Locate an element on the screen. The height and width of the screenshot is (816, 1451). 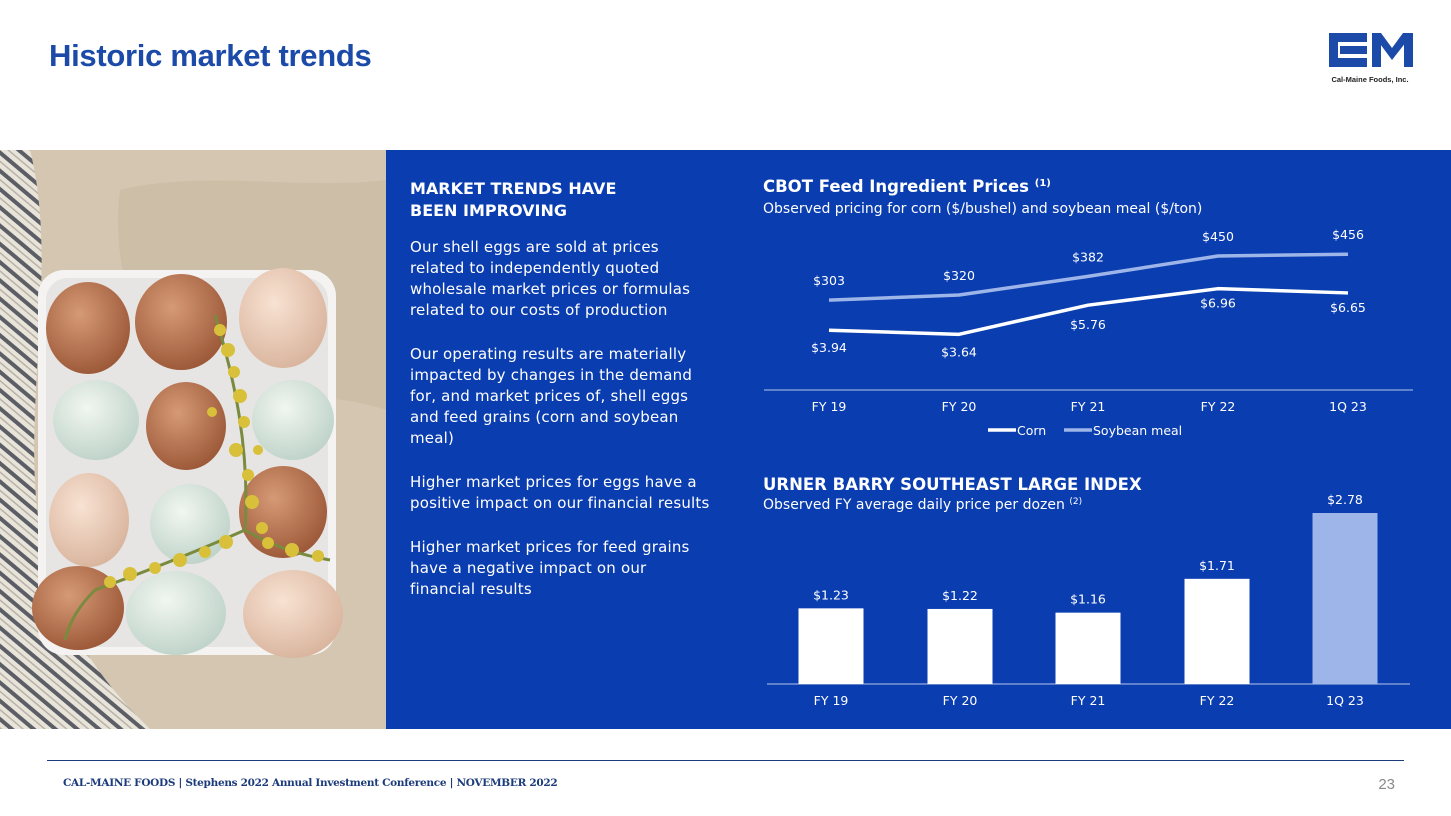
market-trends-heading: MARKET TRENDS HAVE BEEN IMPROVING is located at coordinates (513, 199).